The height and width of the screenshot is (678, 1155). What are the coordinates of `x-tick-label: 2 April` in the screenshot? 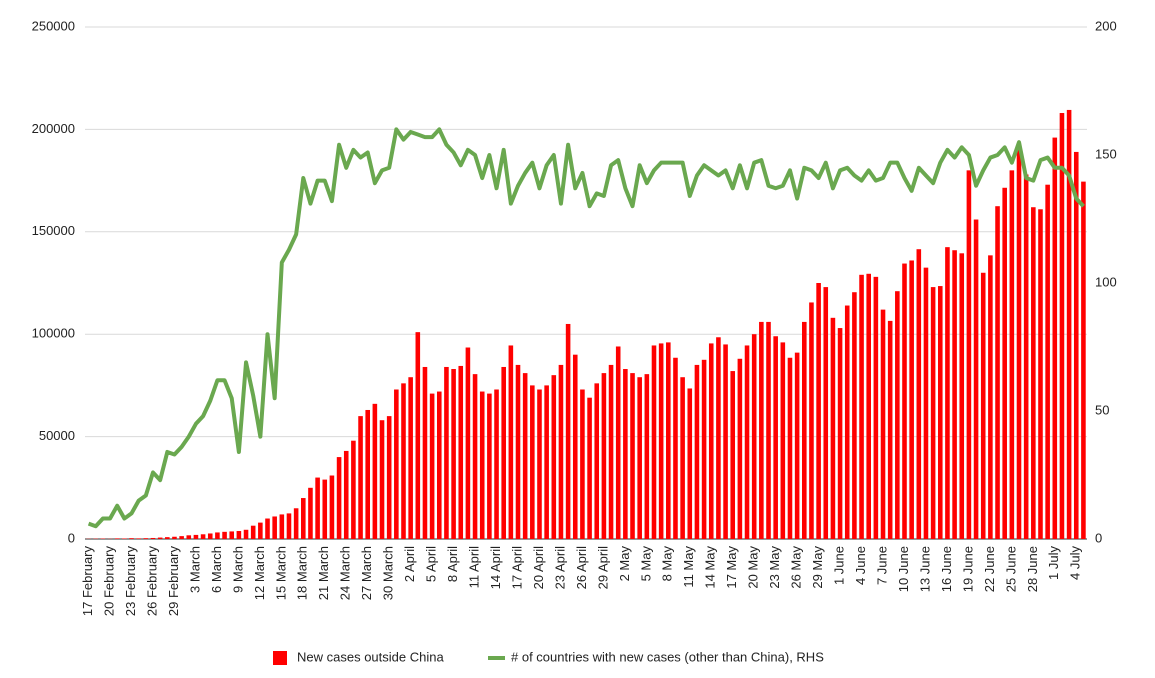 It's located at (409, 564).